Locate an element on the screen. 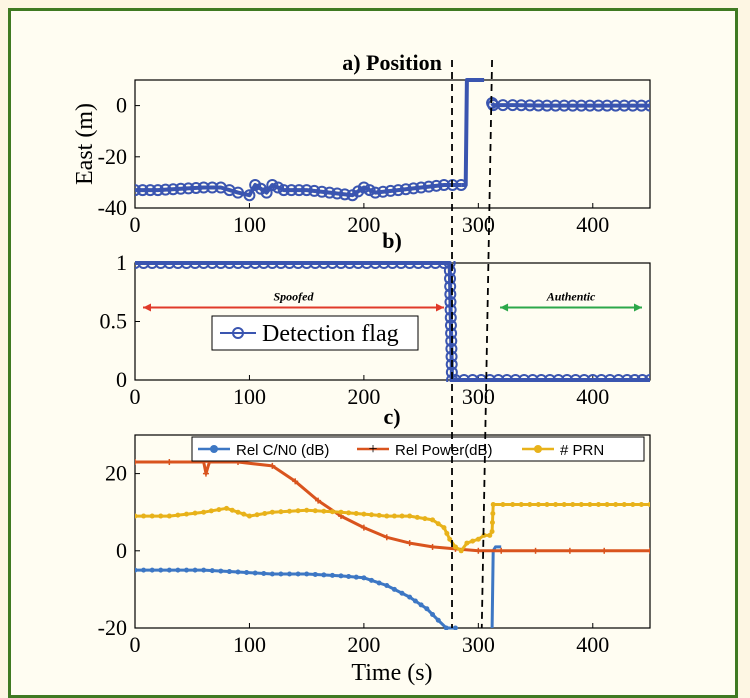 The height and width of the screenshot is (698, 750). panel-b-title: b) is located at coordinates (392, 240).